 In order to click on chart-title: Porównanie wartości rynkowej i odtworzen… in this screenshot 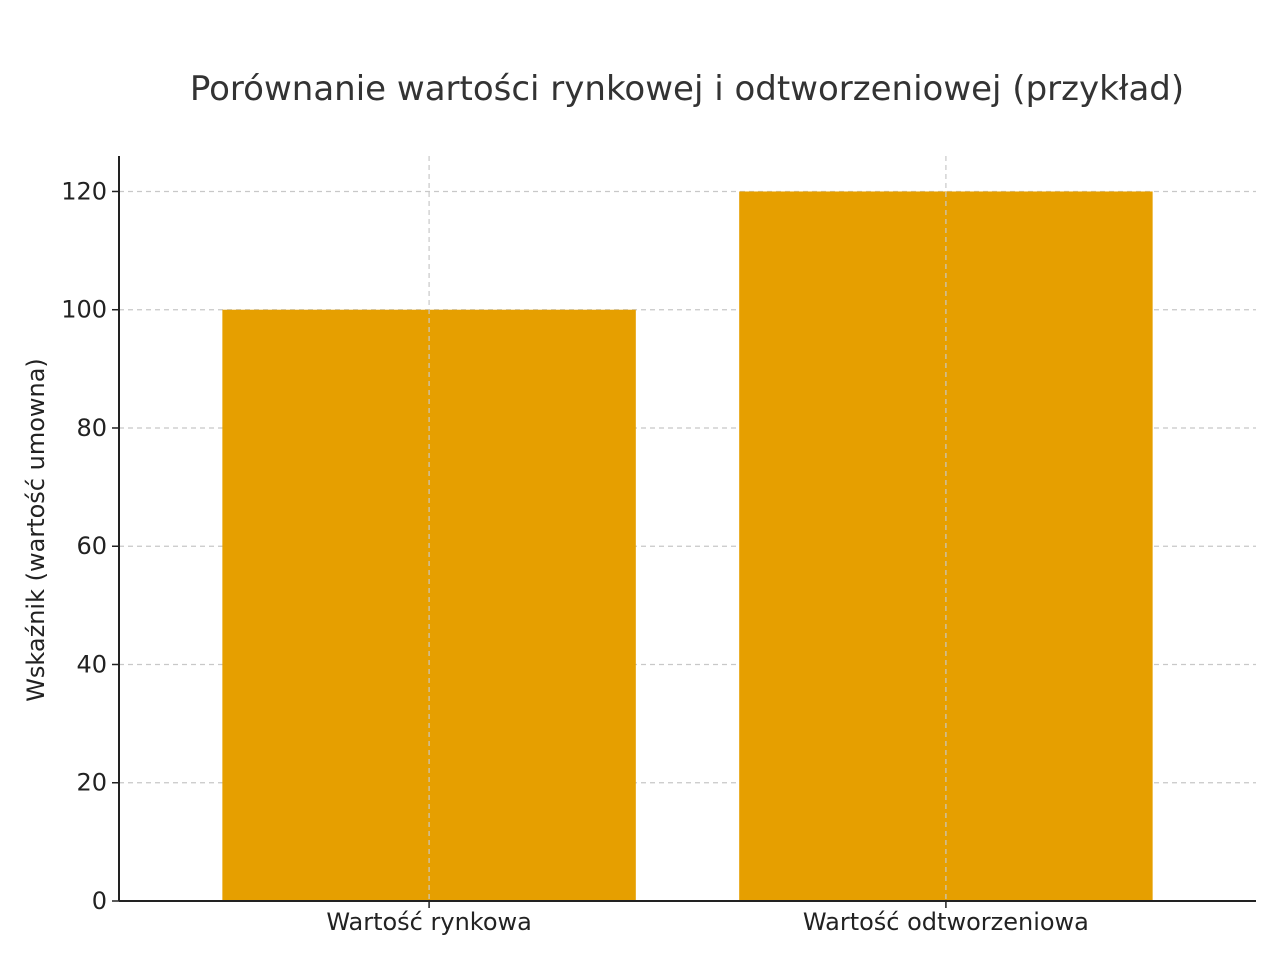, I will do `click(687, 89)`.